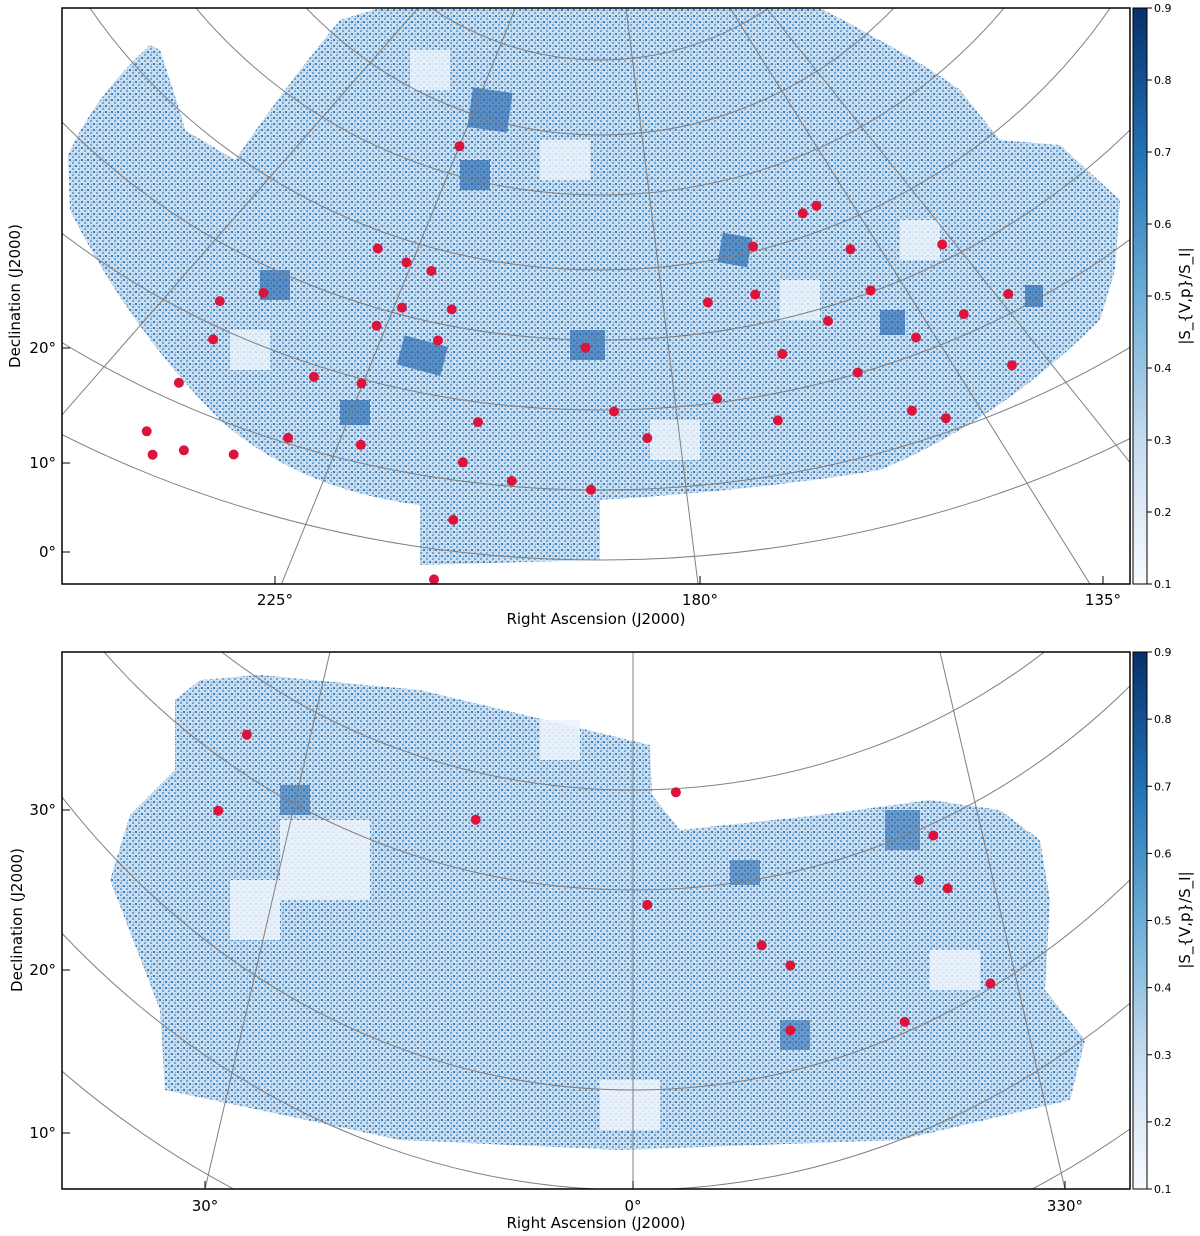 The width and height of the screenshot is (1200, 1236). What do you see at coordinates (600, 917) in the screenshot?
I see `bottom-dark-patches` at bounding box center [600, 917].